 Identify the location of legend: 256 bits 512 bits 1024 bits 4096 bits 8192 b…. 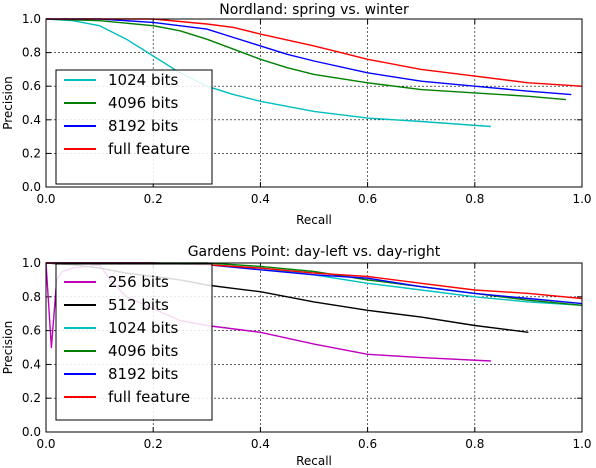
(134, 342).